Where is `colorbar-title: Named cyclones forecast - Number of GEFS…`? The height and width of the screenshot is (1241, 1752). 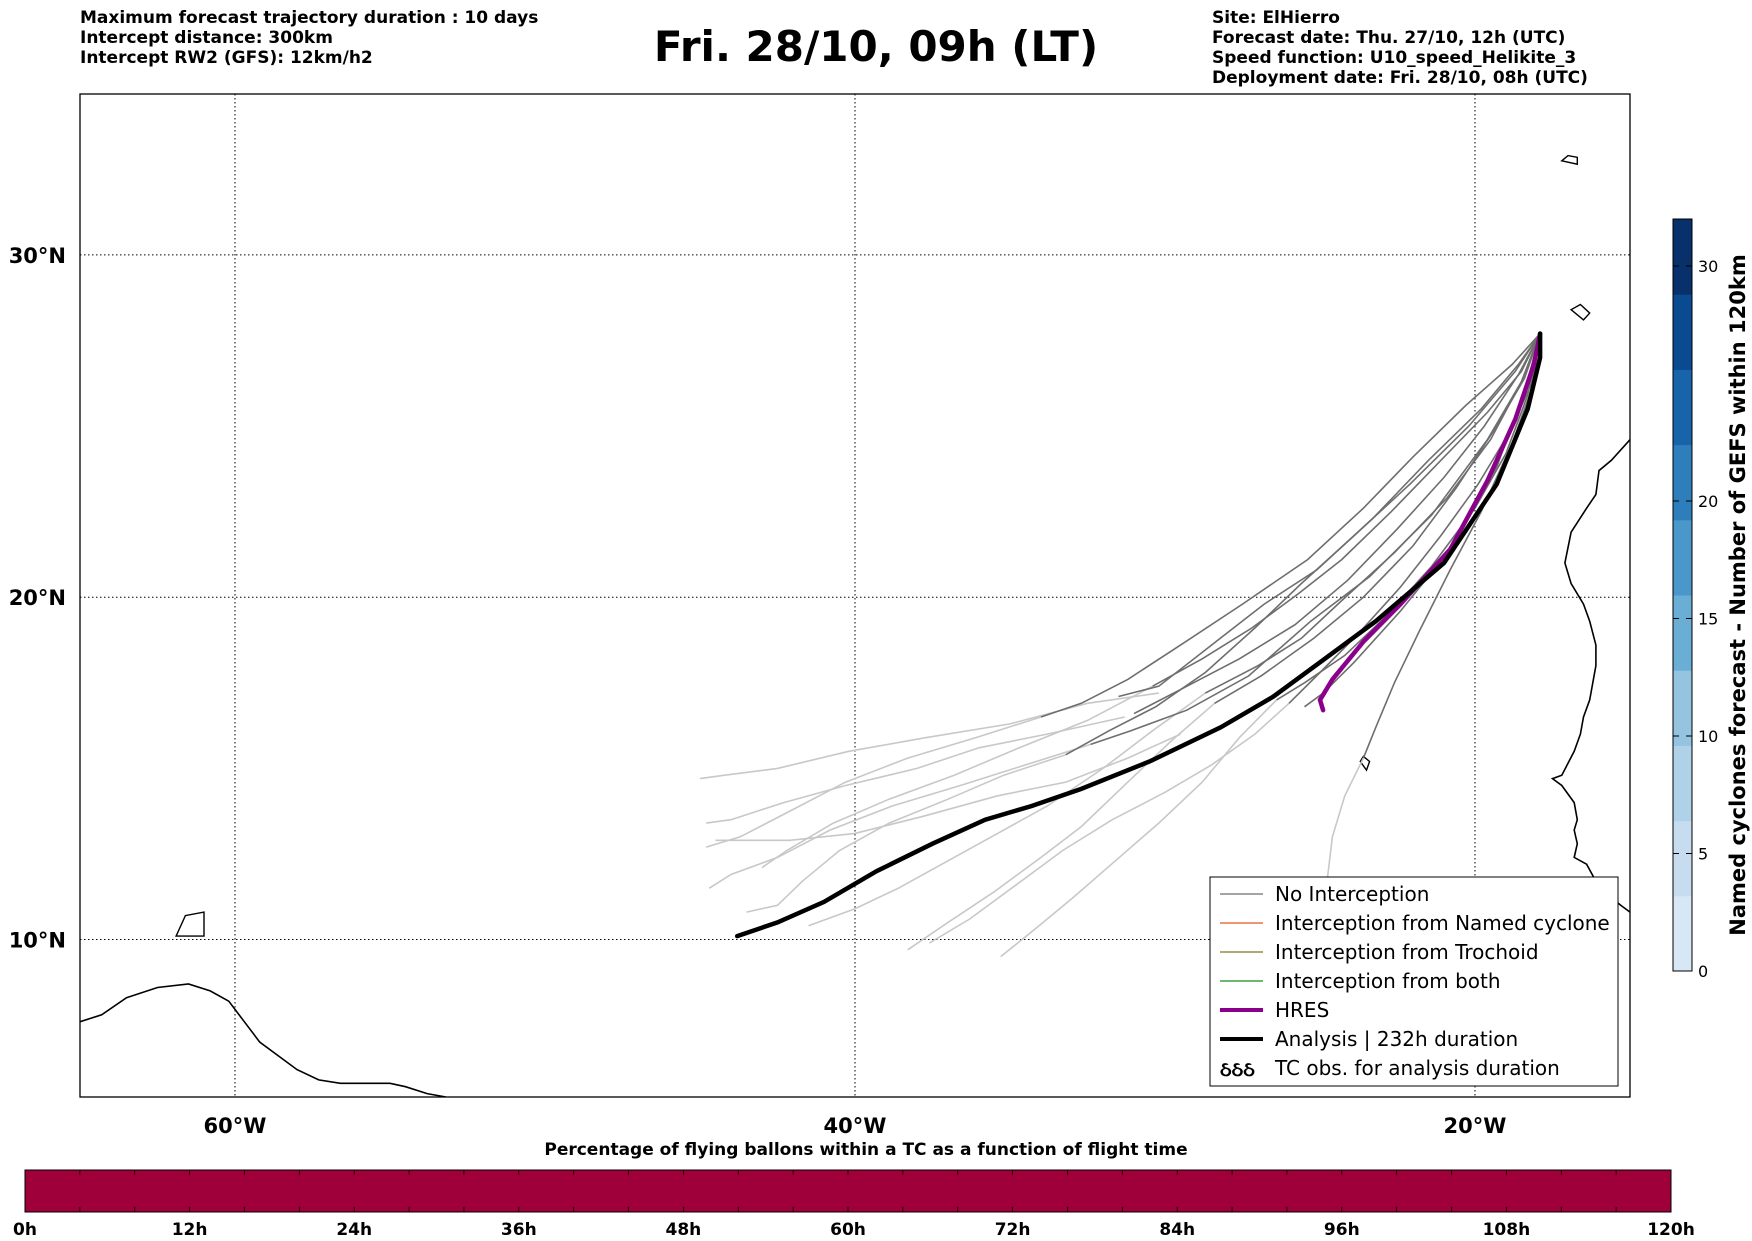
colorbar-title: Named cyclones forecast - Number of GEFS… is located at coordinates (1738, 594).